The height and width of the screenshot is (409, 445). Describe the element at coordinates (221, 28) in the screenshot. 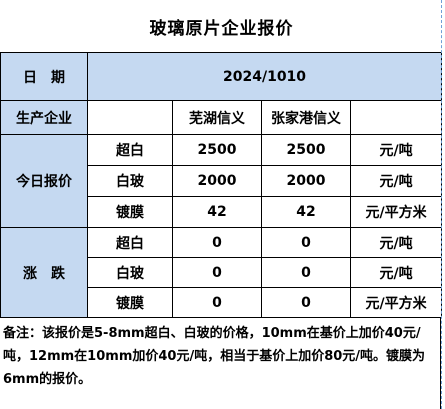

I see `page-title: 玻璃原片企业报价` at that location.